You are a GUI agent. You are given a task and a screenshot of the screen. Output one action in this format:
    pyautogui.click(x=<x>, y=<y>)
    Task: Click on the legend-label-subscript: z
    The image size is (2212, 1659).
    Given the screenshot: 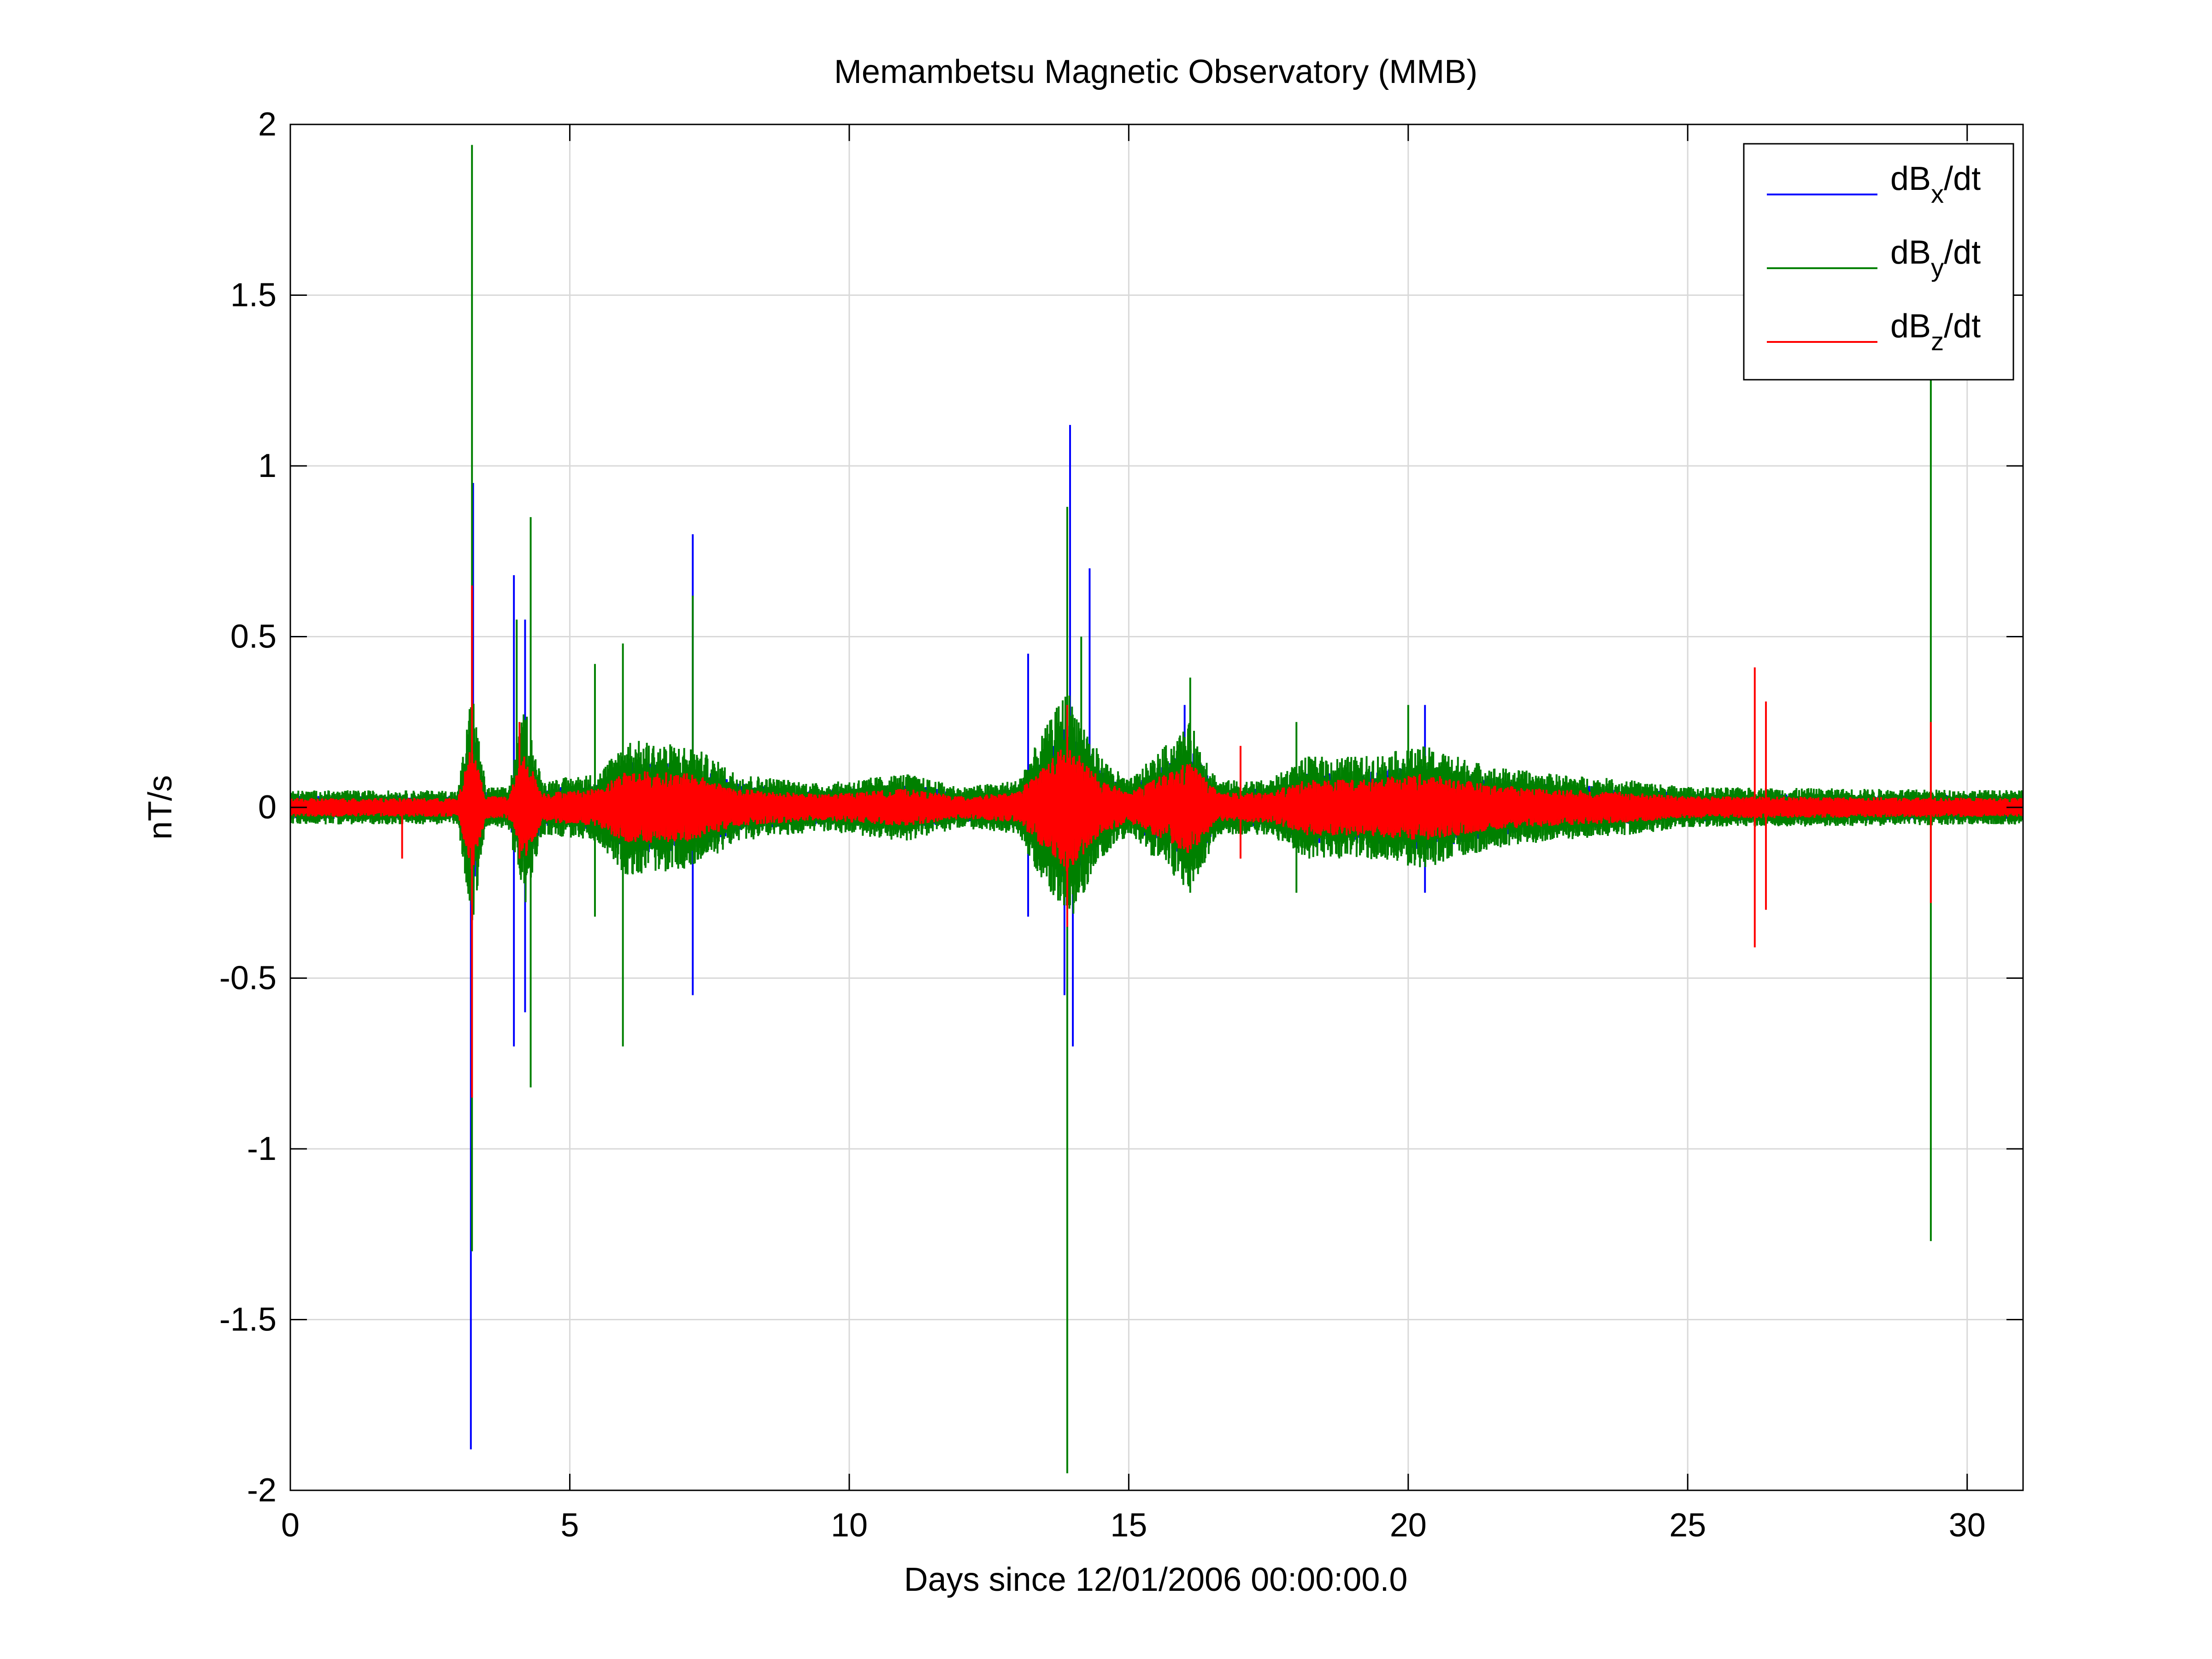 What is the action you would take?
    pyautogui.click(x=1937, y=341)
    